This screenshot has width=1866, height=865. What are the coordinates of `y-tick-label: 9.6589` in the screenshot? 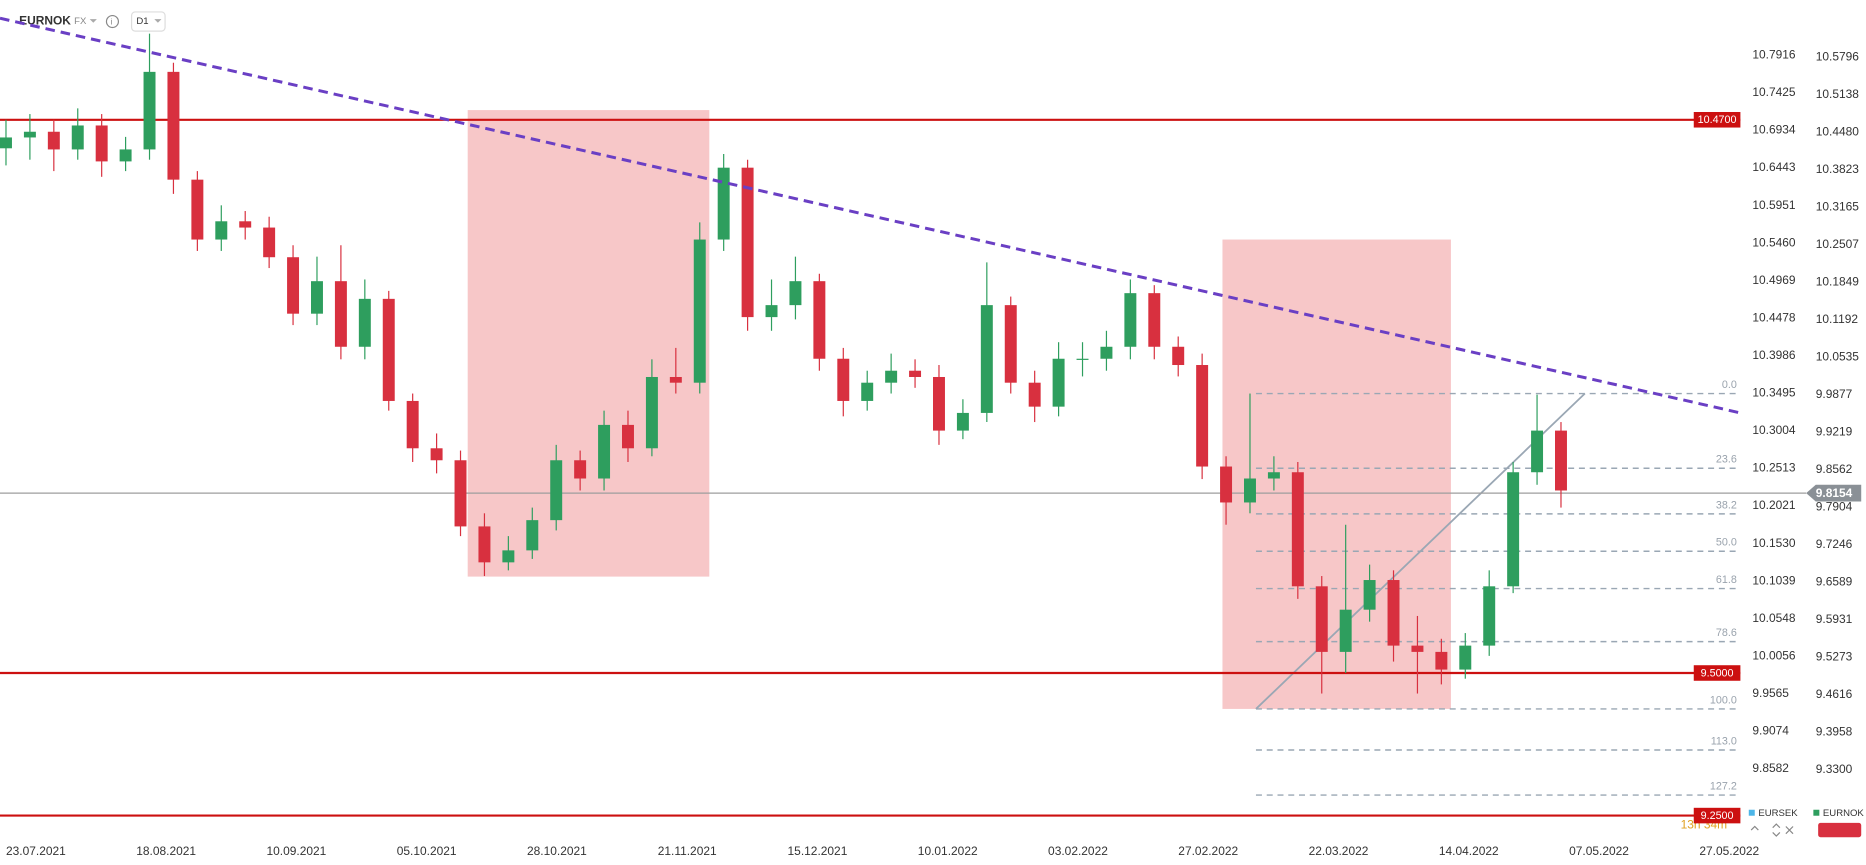 It's located at (1834, 582).